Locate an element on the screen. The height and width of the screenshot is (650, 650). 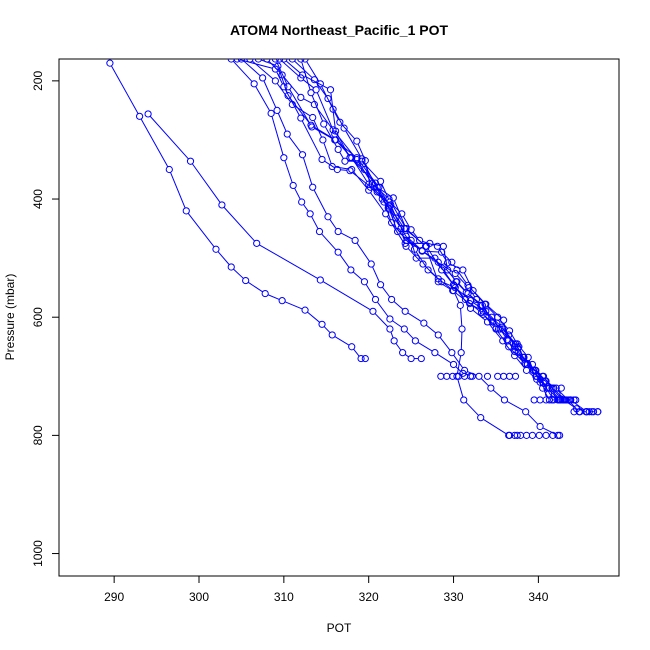
y-tick-label: 600 is located at coordinates (38, 317).